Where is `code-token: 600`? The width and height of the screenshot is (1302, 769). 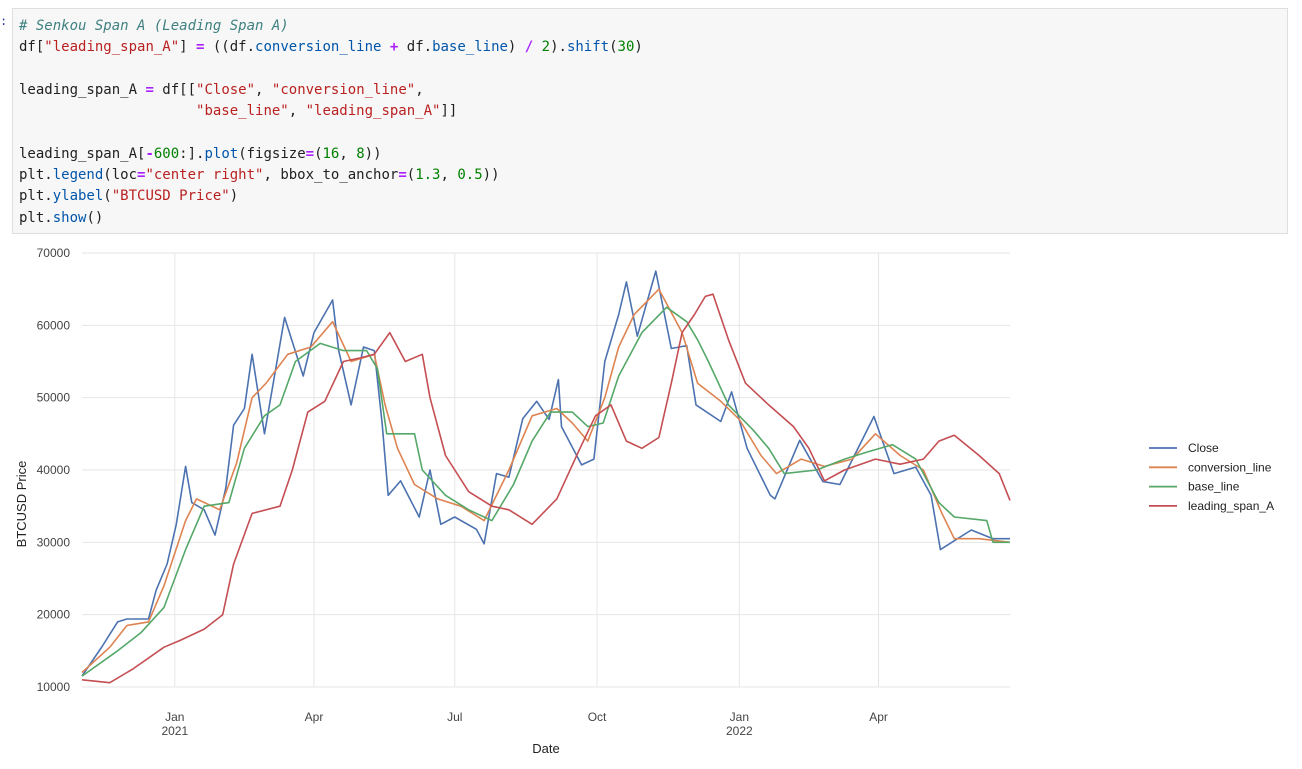
code-token: 600 is located at coordinates (166, 153).